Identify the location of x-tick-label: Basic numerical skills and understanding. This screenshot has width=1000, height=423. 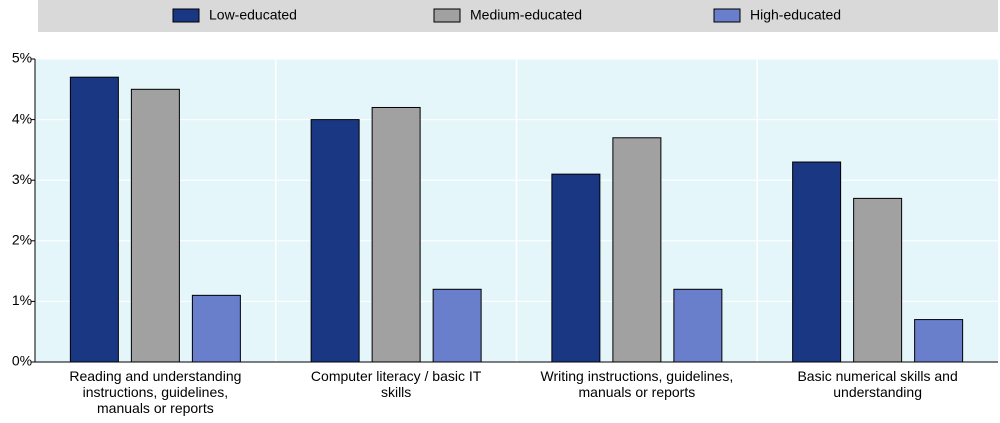
(877, 384).